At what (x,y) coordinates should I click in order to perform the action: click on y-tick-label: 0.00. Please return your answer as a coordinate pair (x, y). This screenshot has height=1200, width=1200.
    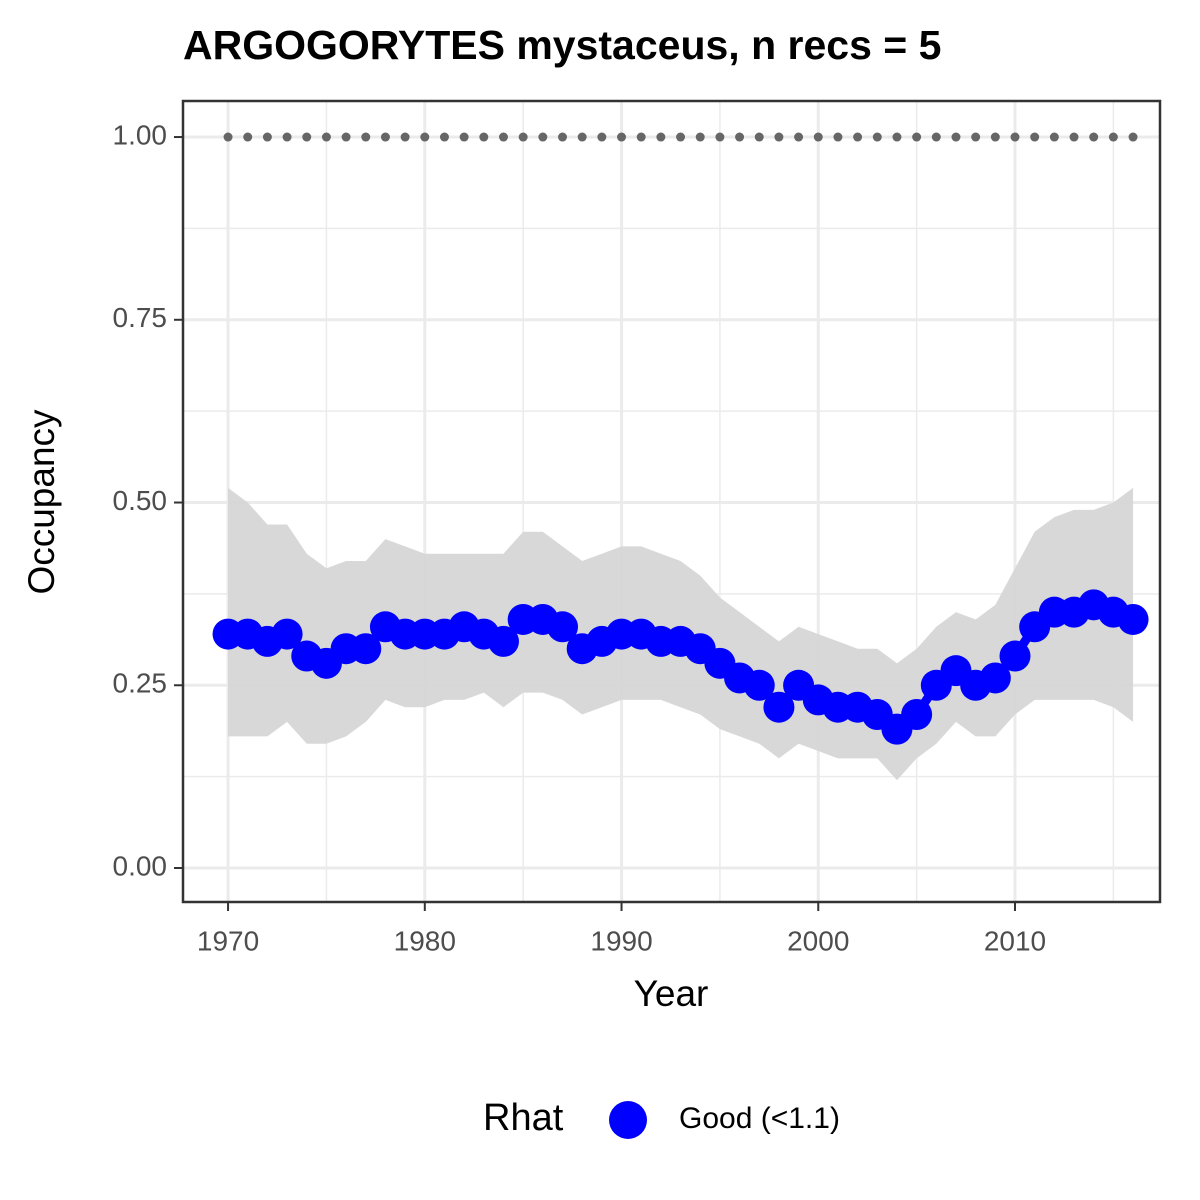
    Looking at the image, I should click on (140, 865).